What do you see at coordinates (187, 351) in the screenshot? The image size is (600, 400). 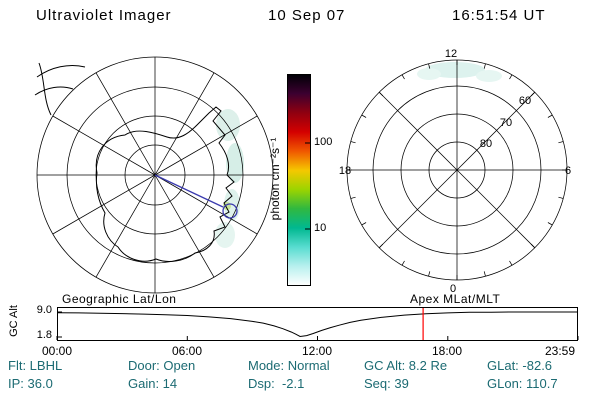 I see `xtick-0600: 06:00` at bounding box center [187, 351].